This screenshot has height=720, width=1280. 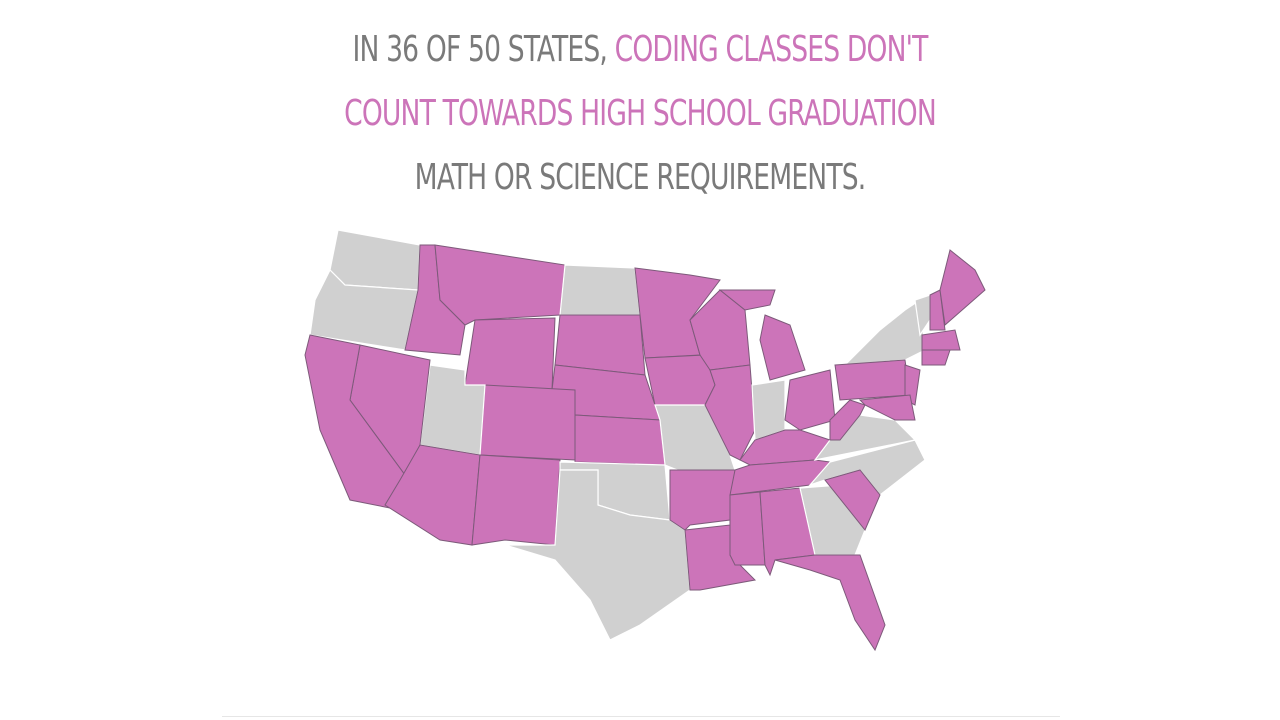 What do you see at coordinates (810, 400) in the screenshot?
I see `state-oh` at bounding box center [810, 400].